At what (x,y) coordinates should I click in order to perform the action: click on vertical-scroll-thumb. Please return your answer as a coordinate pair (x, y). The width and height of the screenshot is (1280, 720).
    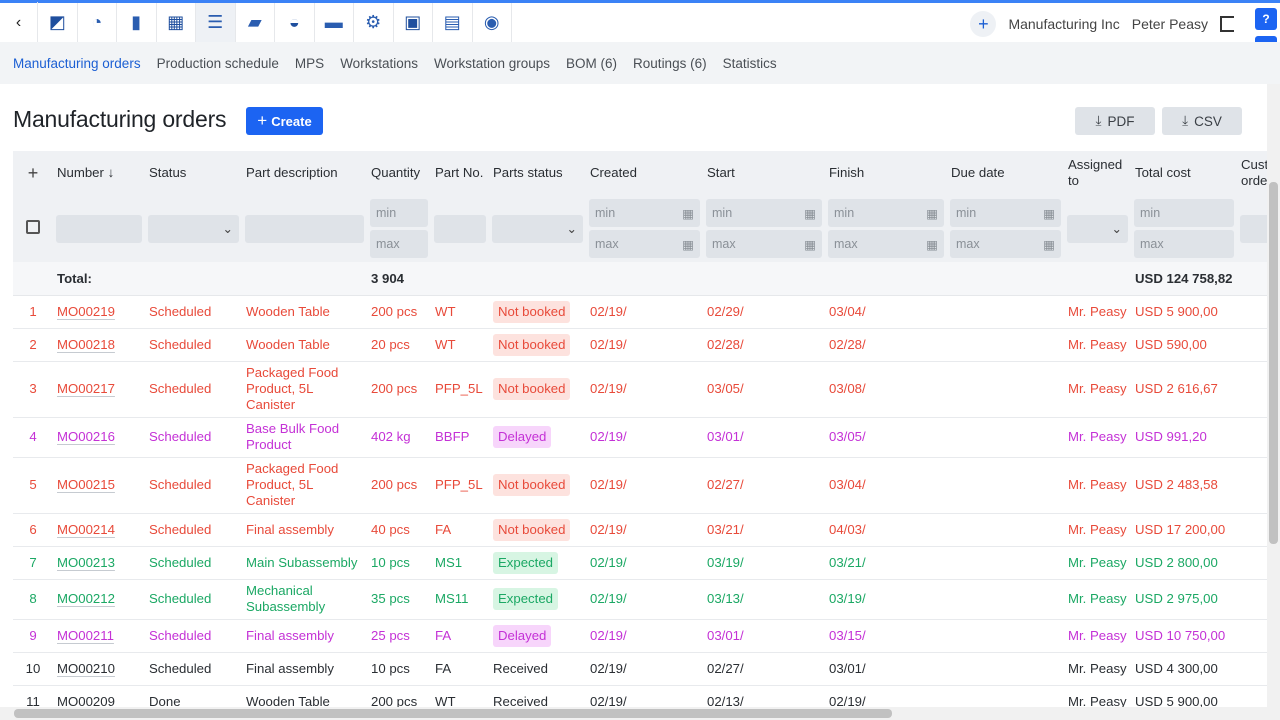
    Looking at the image, I should click on (1273, 363).